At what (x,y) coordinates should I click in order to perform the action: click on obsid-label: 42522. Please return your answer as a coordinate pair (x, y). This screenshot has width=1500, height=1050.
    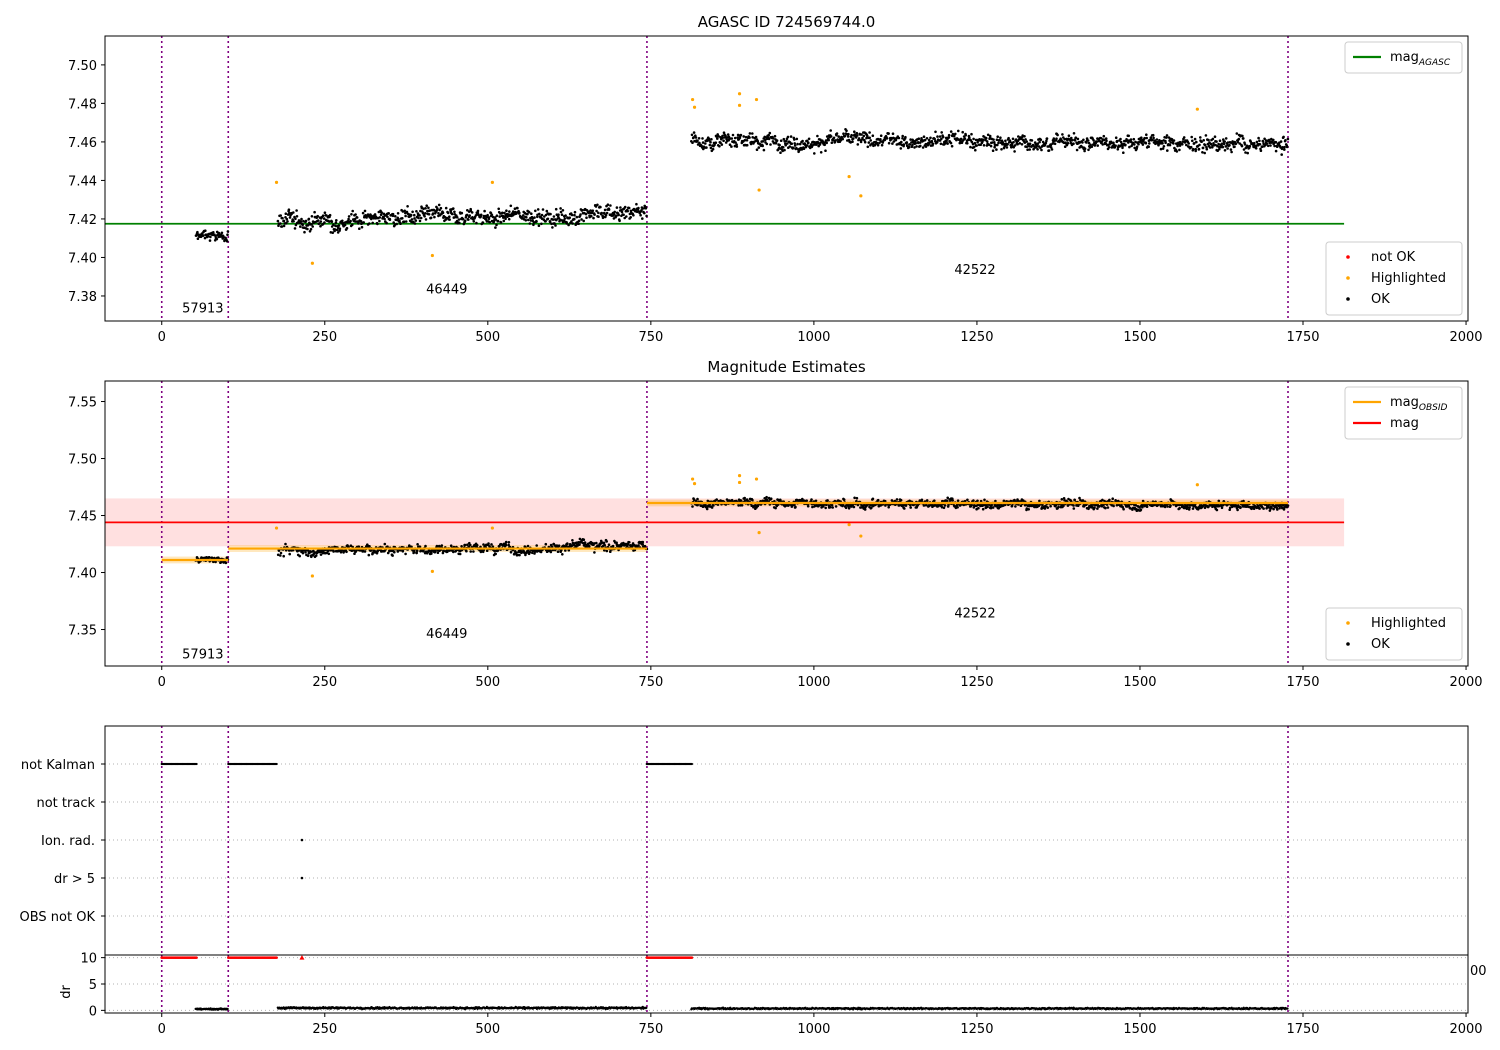
    Looking at the image, I should click on (974, 613).